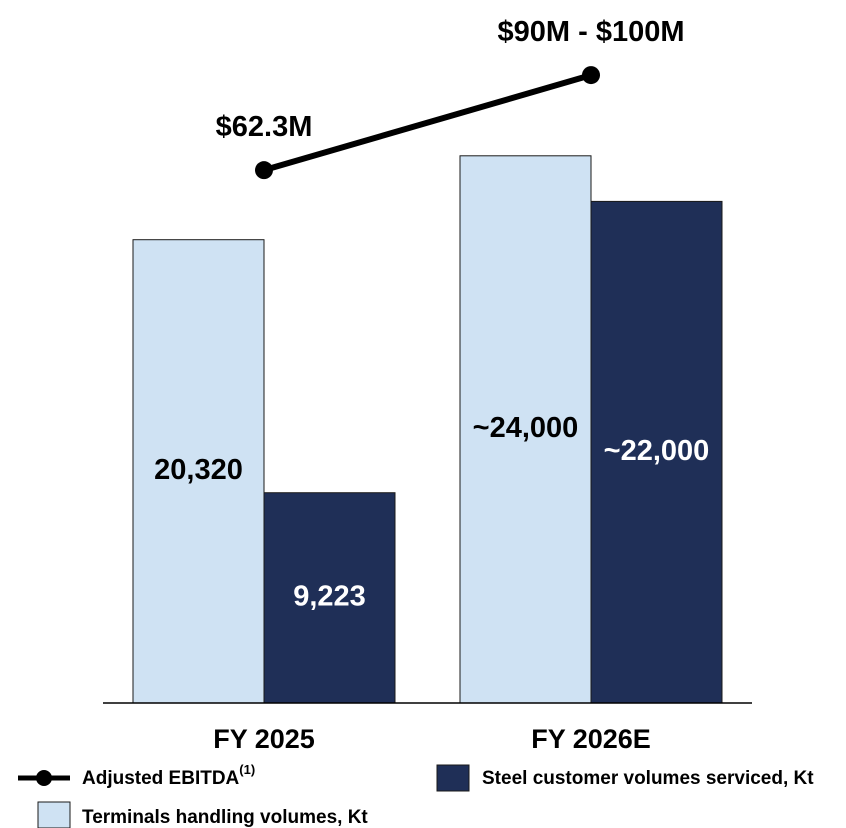 Image resolution: width=846 pixels, height=828 pixels. Describe the element at coordinates (591, 739) in the screenshot. I see `x-tick-label: FY 2026E` at that location.